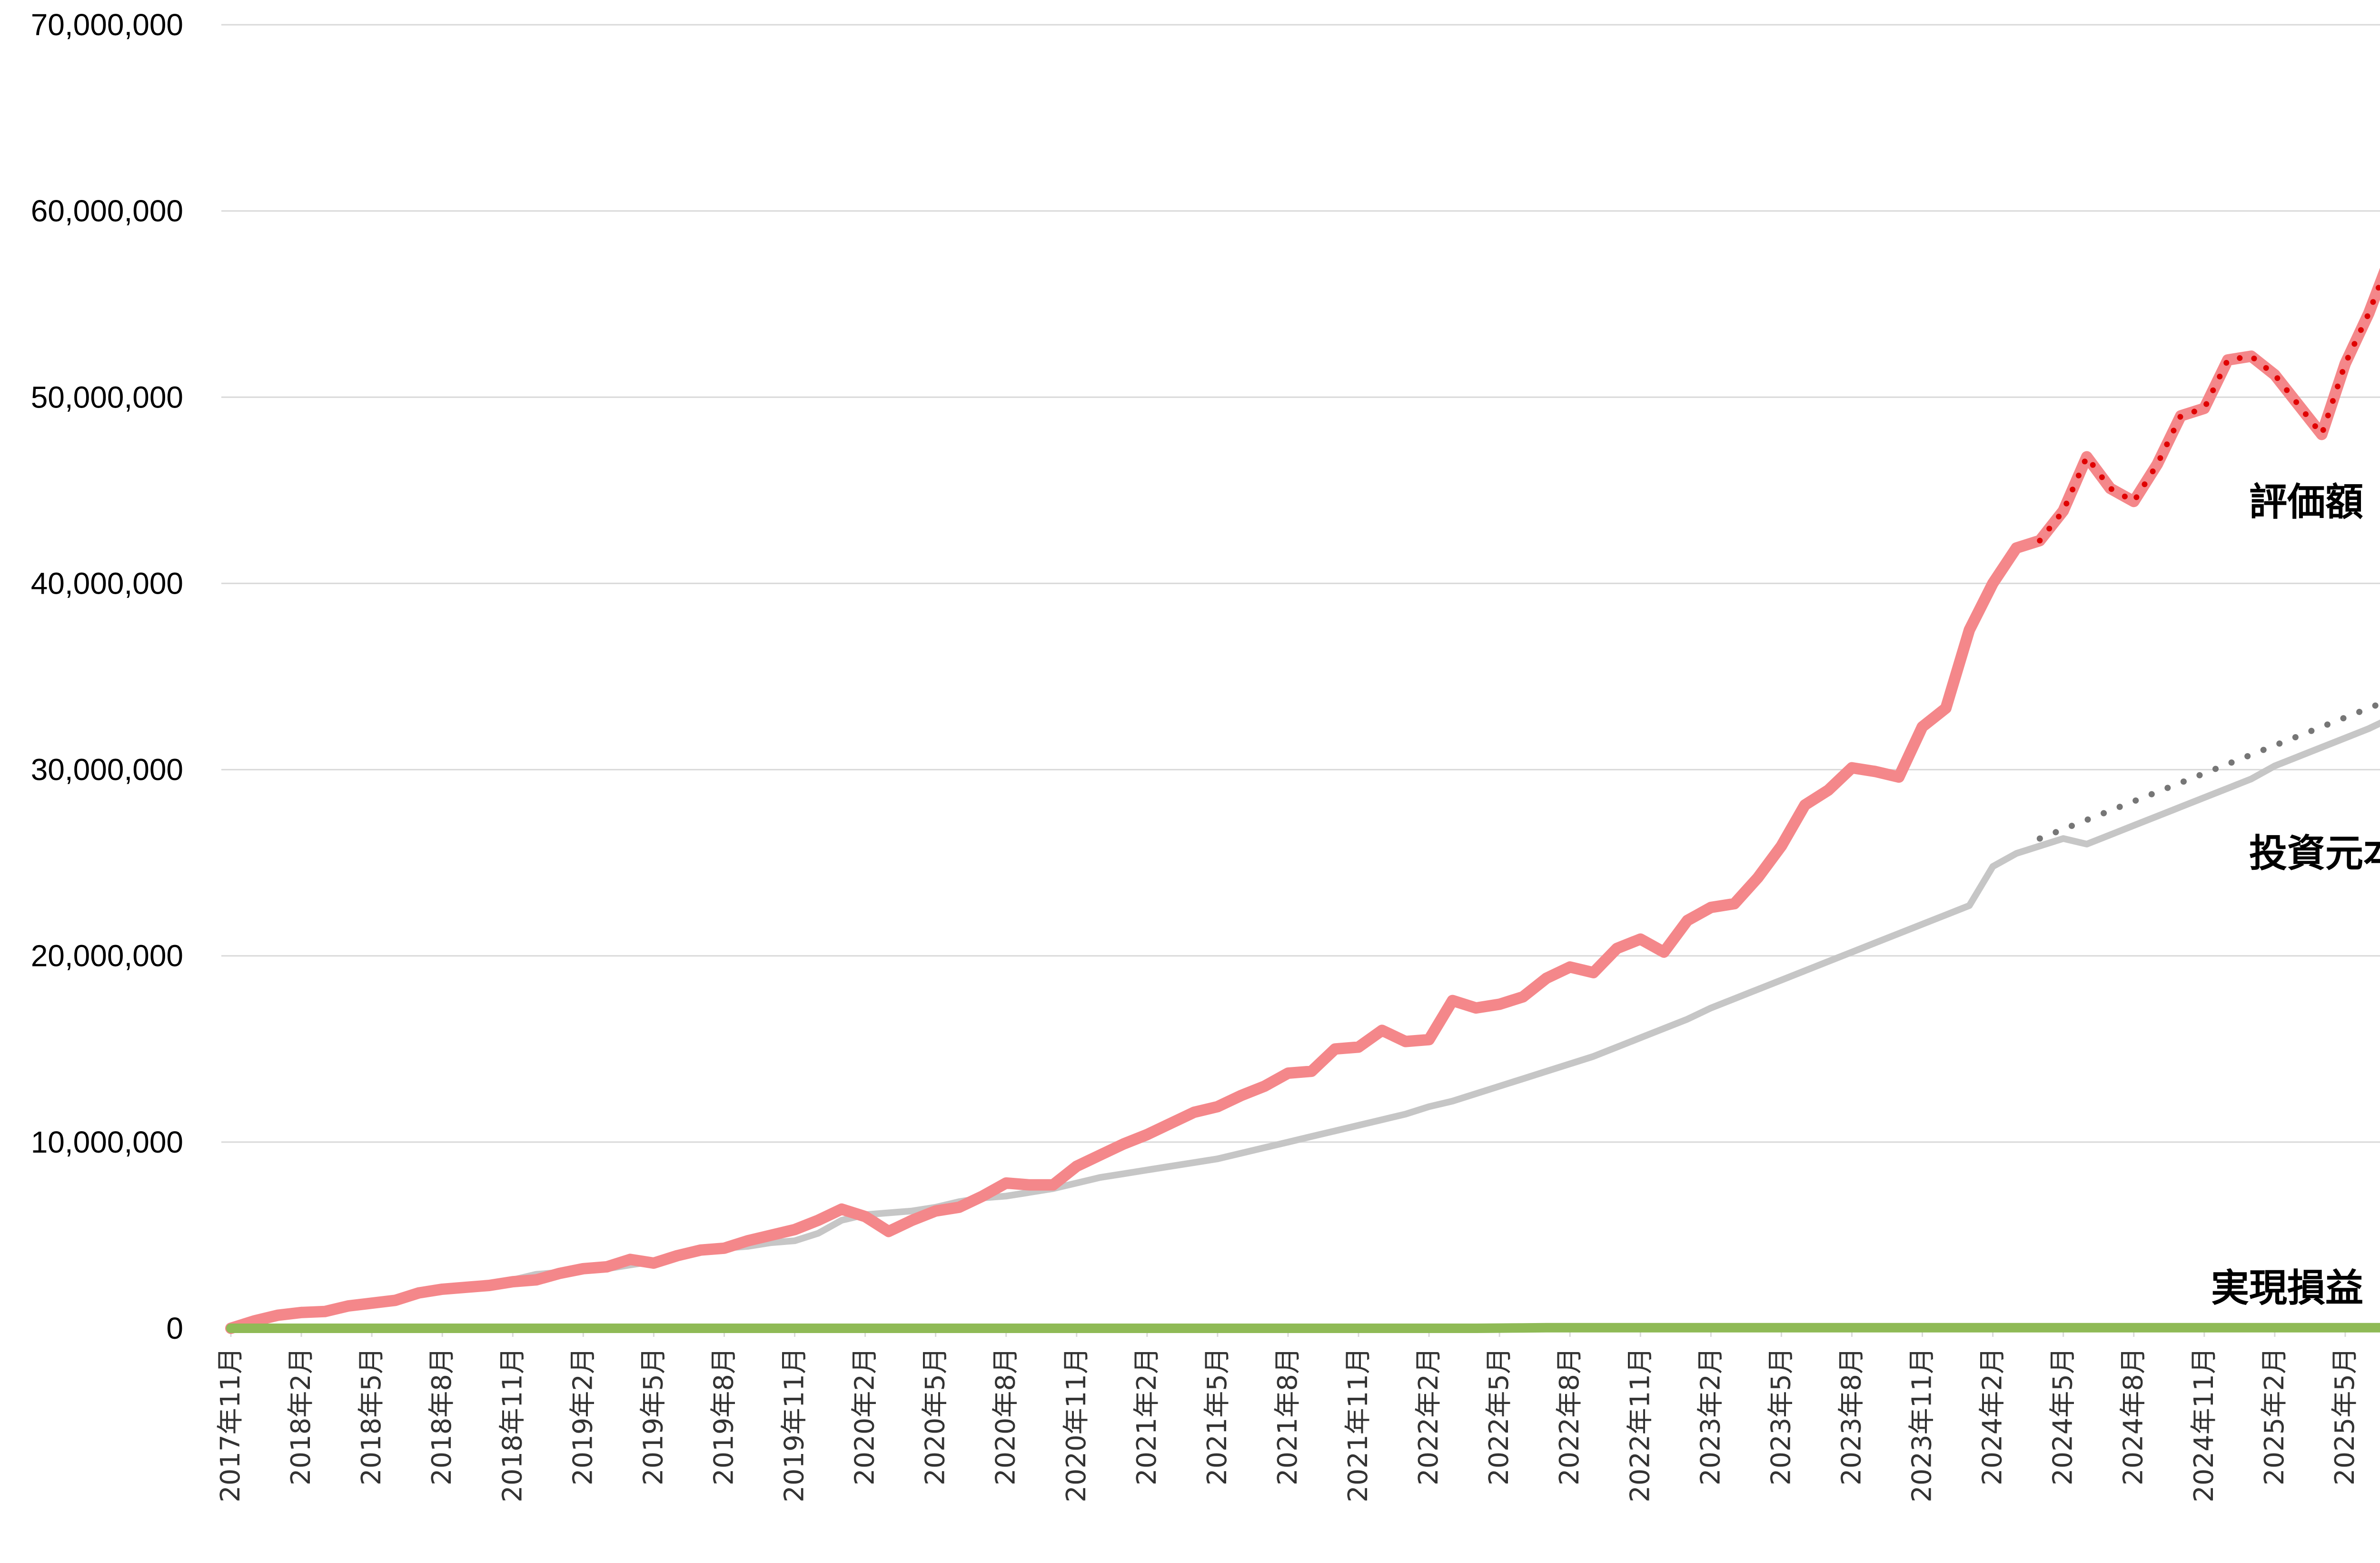  What do you see at coordinates (1146, 1416) in the screenshot?
I see `x-tick-label: 2021年2月` at bounding box center [1146, 1416].